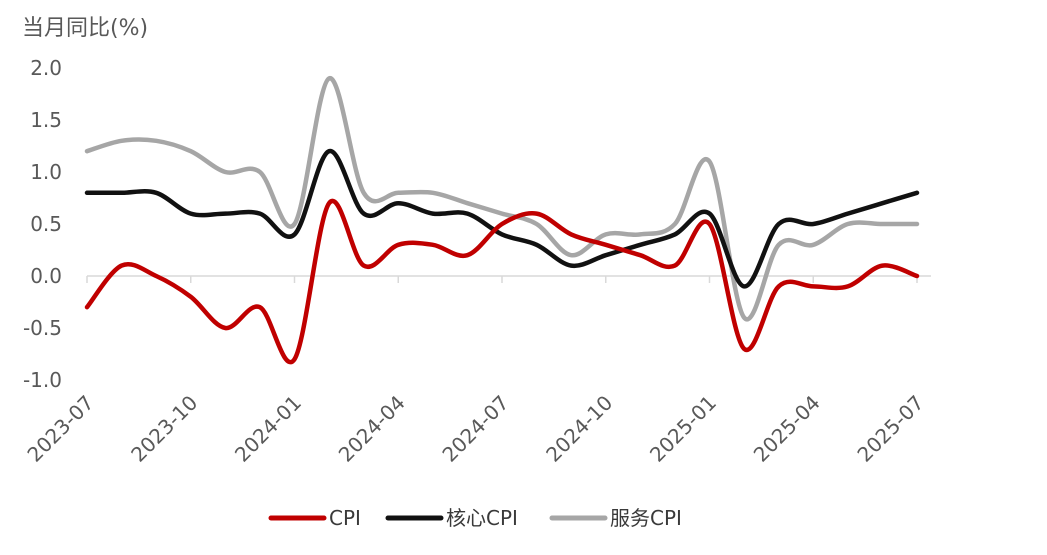  I want to click on y-axis-title: 当月同比(%), so click(85, 28).